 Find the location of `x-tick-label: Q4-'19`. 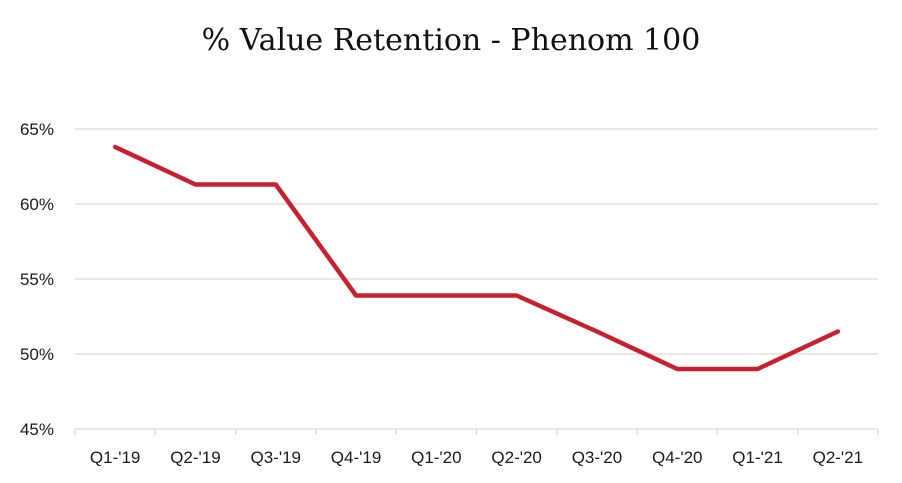

x-tick-label: Q4-'19 is located at coordinates (356, 457).